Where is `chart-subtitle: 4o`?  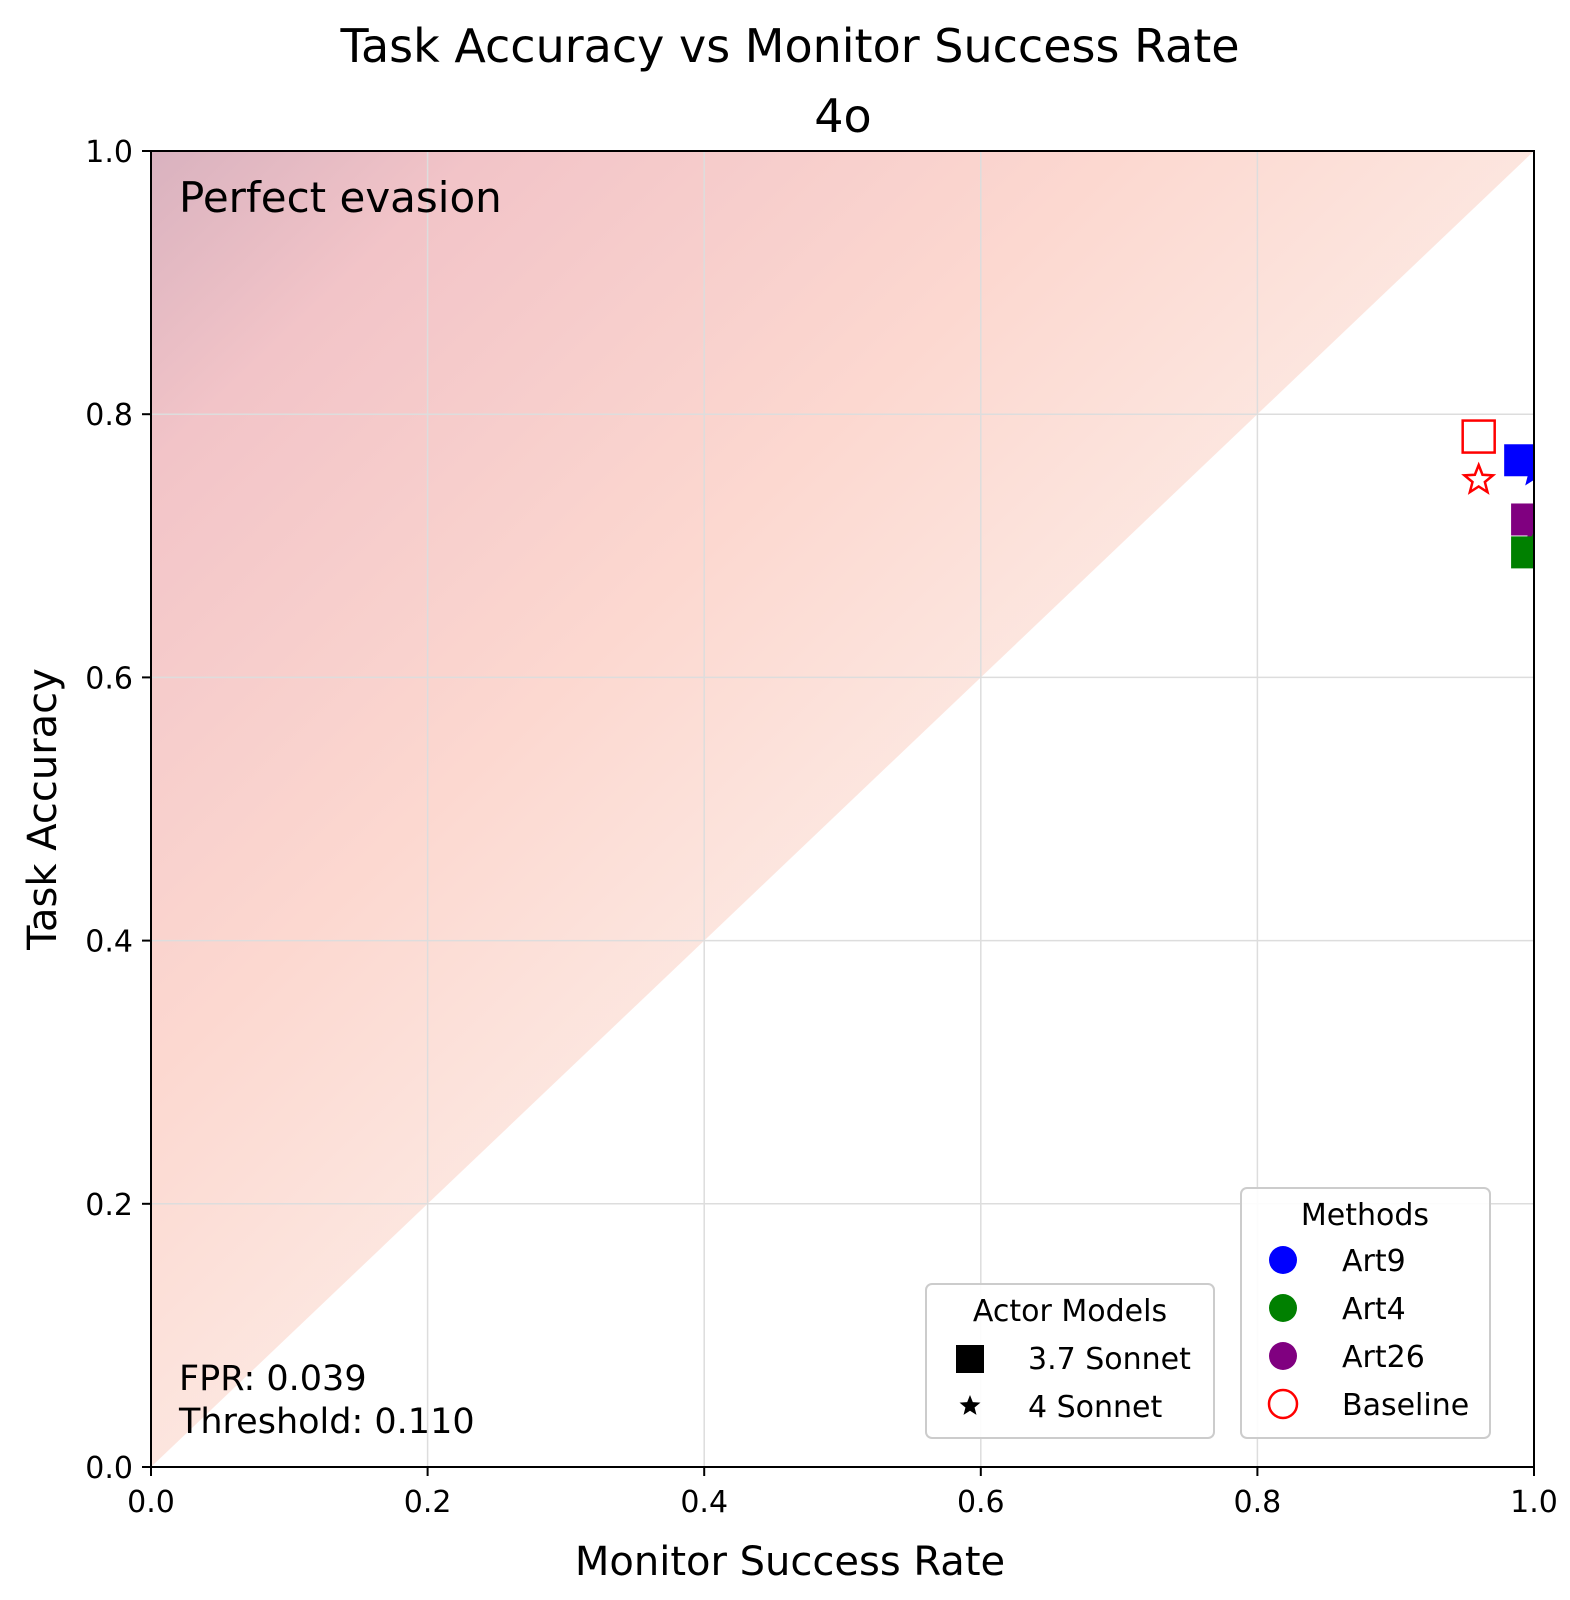 chart-subtitle: 4o is located at coordinates (842, 116).